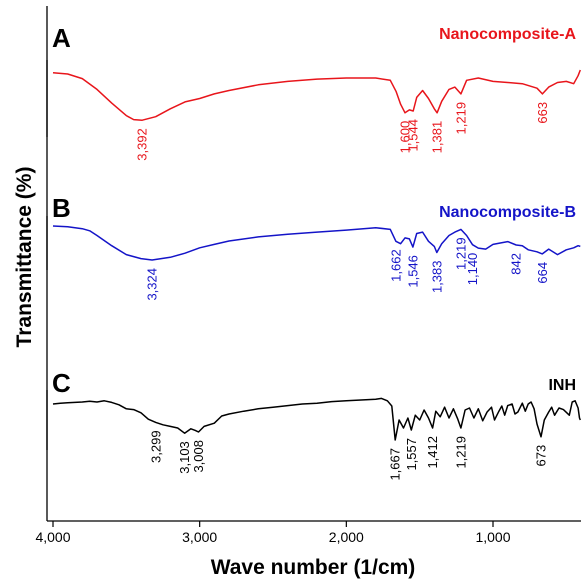 Image resolution: width=588 pixels, height=582 pixels. Describe the element at coordinates (316, 243) in the screenshot. I see `series-line-b` at that location.